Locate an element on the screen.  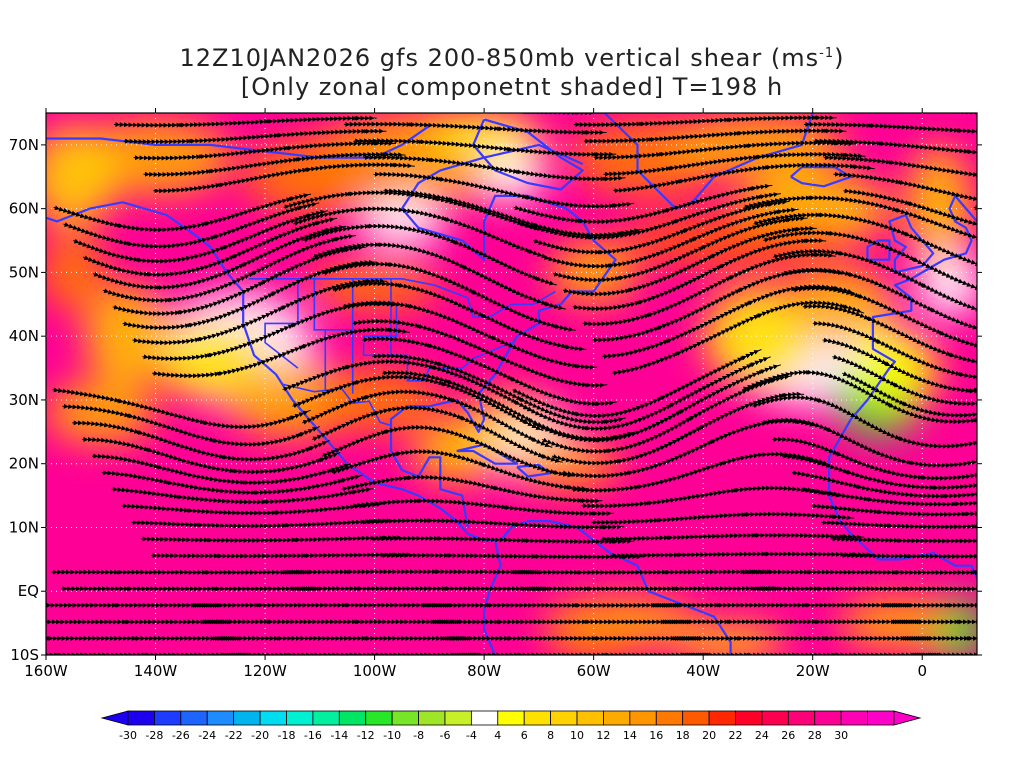
colorbar-label: -14 is located at coordinates (339, 735).